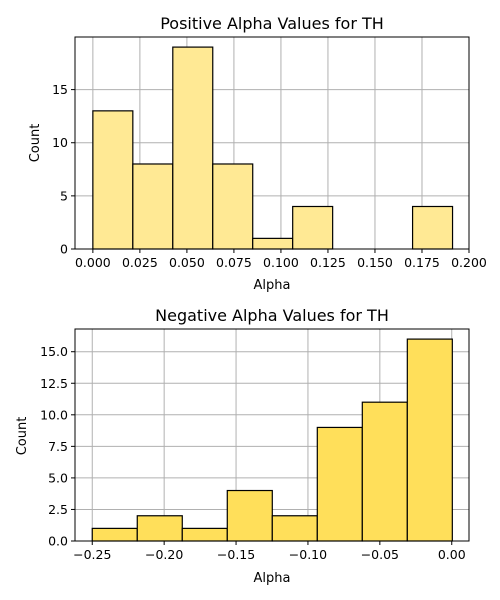 The image size is (500, 600). What do you see at coordinates (236, 554) in the screenshot?
I see `x-tick-label: −0.15` at bounding box center [236, 554].